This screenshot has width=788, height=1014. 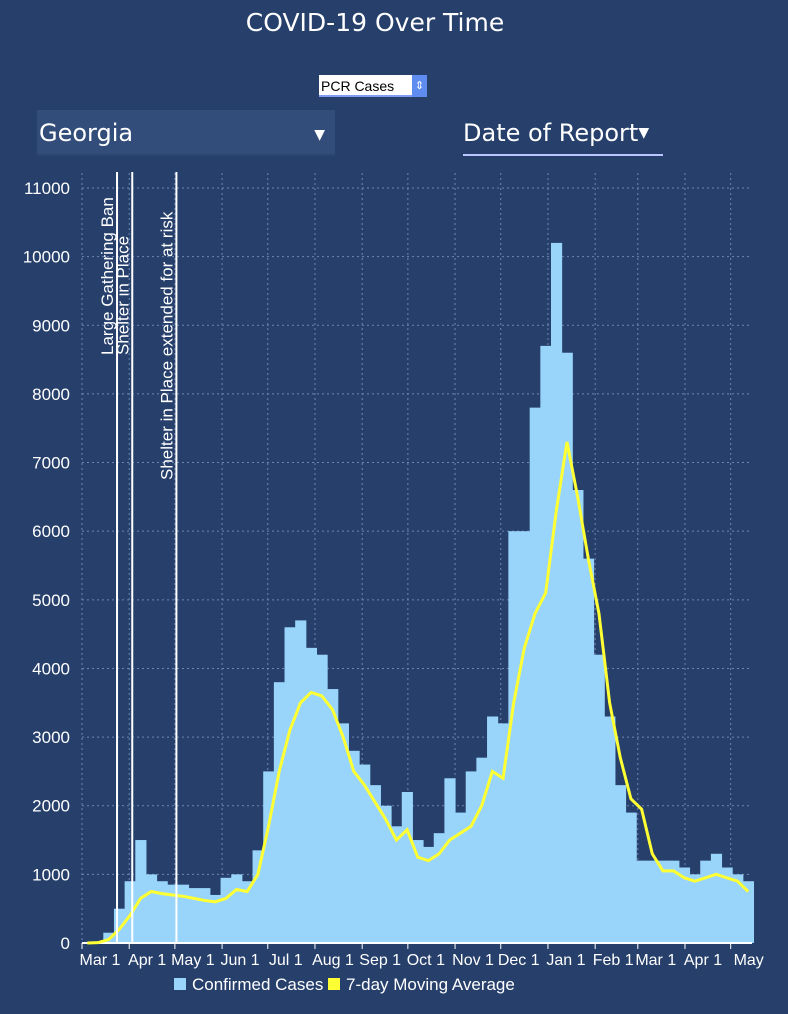 I want to click on y-tick-label: 7000, so click(x=51, y=463).